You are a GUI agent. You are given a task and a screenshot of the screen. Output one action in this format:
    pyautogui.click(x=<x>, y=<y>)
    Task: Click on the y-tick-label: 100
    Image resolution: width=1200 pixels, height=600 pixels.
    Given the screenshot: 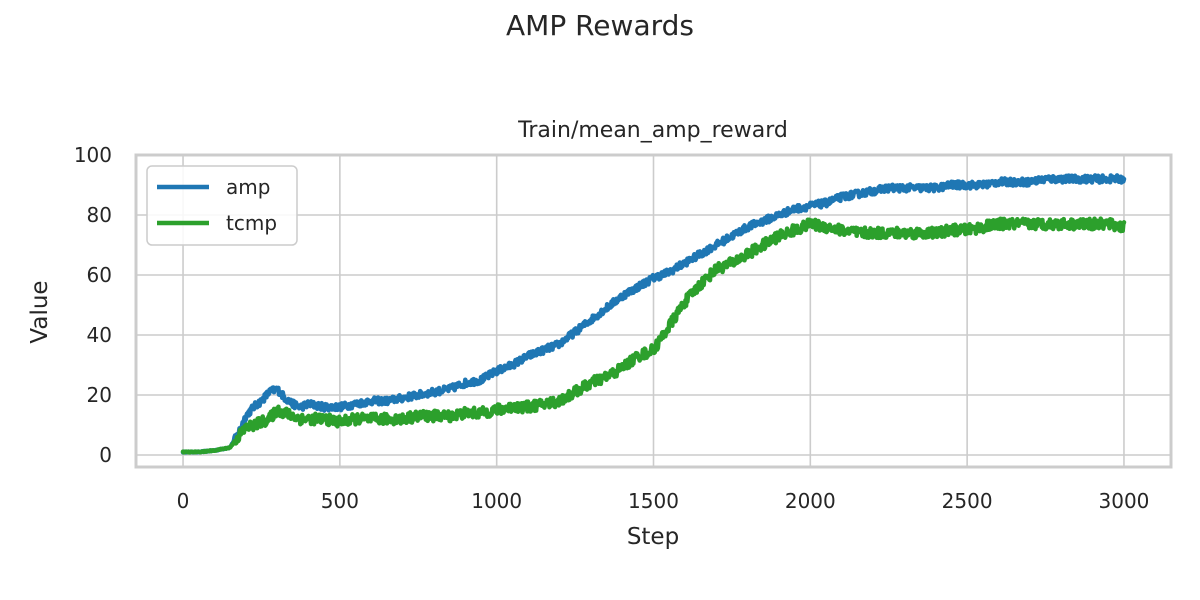 What is the action you would take?
    pyautogui.click(x=93, y=155)
    